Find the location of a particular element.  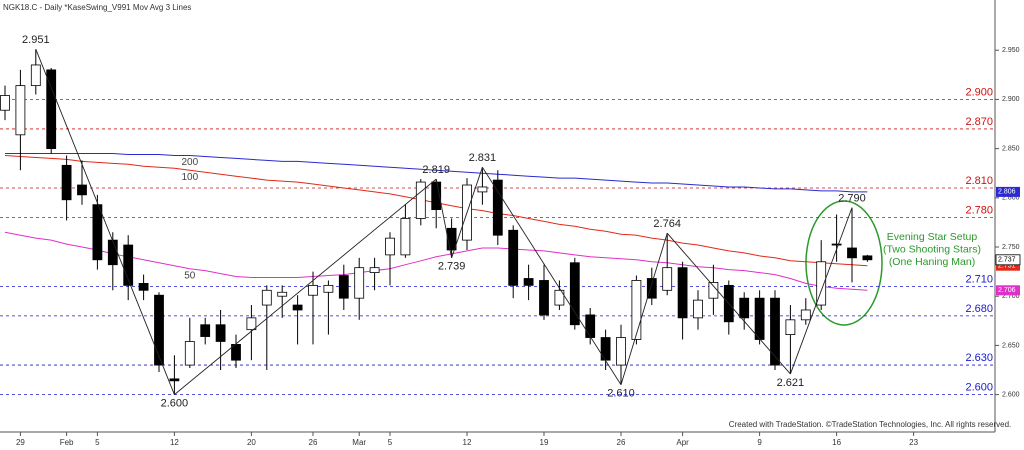

last-price-label: 2.737 is located at coordinates (1007, 260).